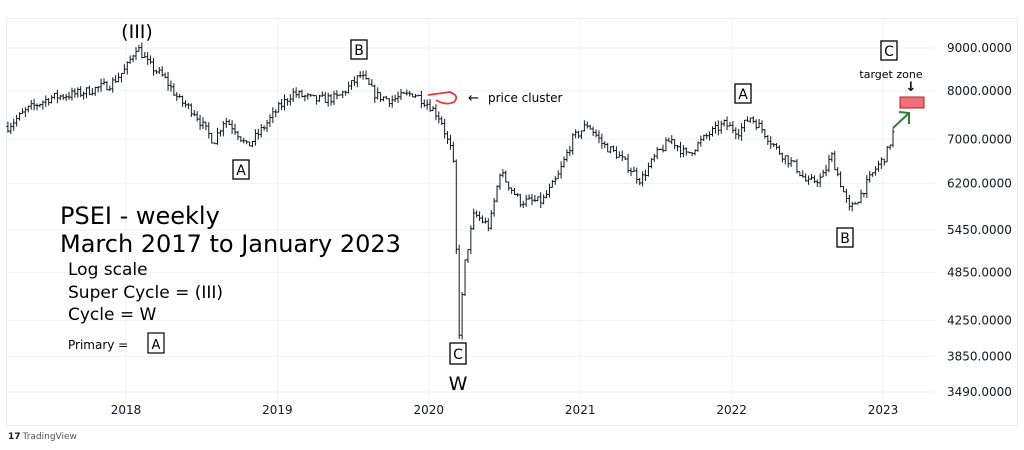 This screenshot has height=450, width=1024. I want to click on x-axis: 2018 2019 2020 2021 2022 2023, so click(505, 410).